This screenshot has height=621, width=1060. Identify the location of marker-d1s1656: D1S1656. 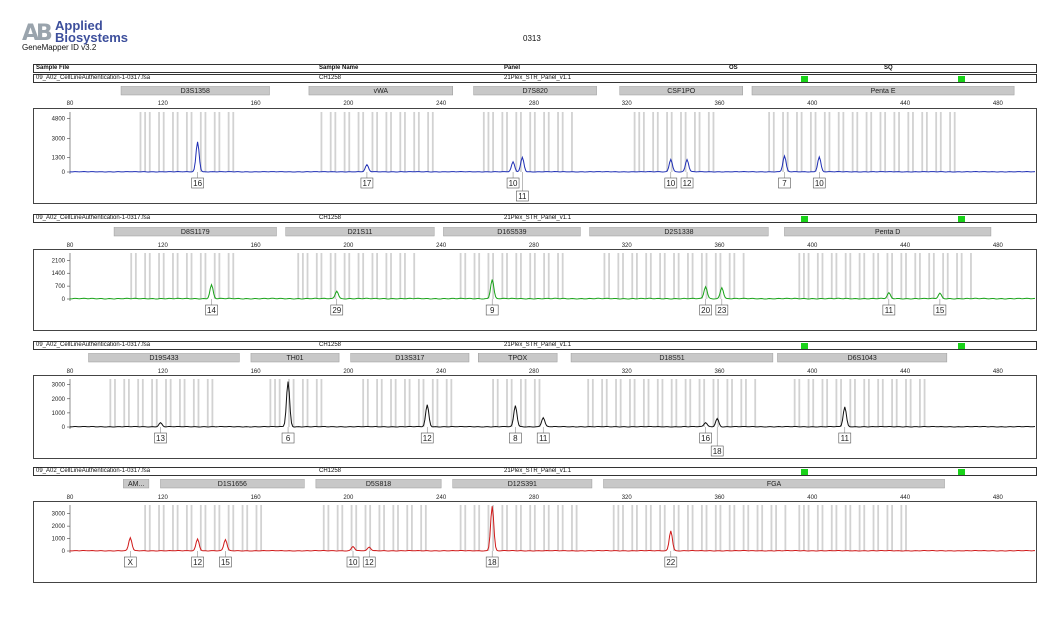
(232, 484).